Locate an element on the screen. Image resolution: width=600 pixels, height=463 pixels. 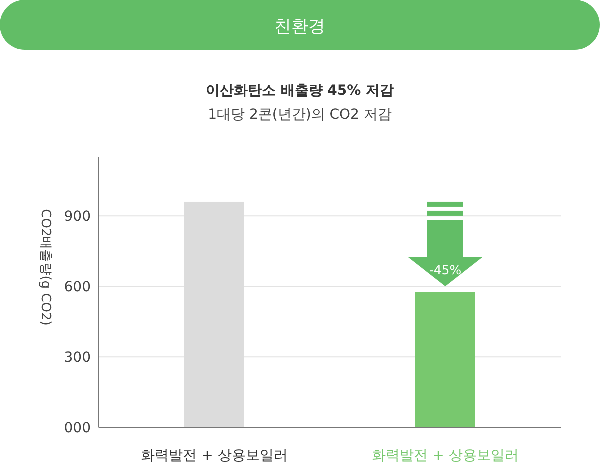
y-tick-label: 300 is located at coordinates (77, 358).